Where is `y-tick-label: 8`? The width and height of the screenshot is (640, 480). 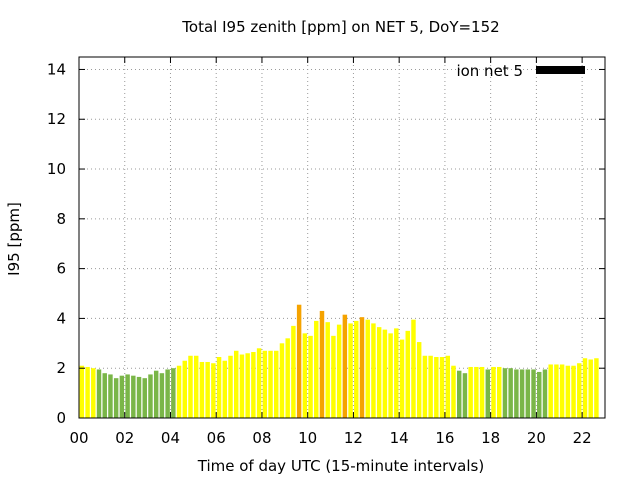
y-tick-label: 8 is located at coordinates (61, 219).